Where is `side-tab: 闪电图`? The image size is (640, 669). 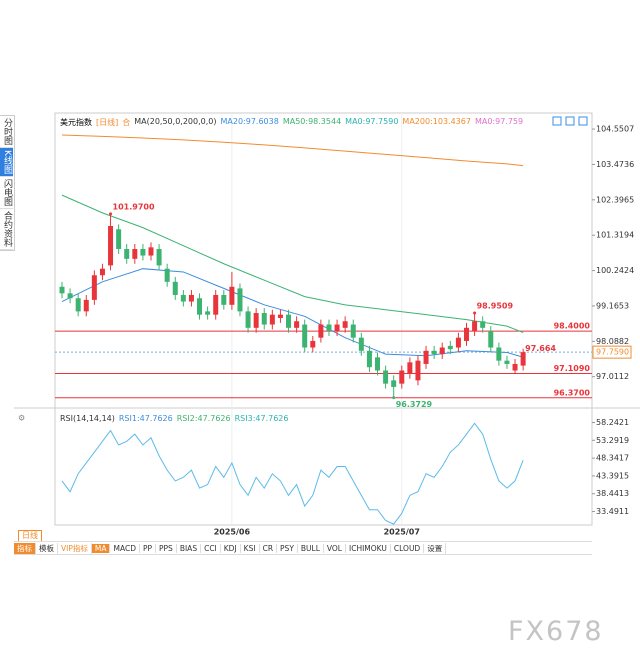 side-tab: 闪电图 is located at coordinates (6, 193).